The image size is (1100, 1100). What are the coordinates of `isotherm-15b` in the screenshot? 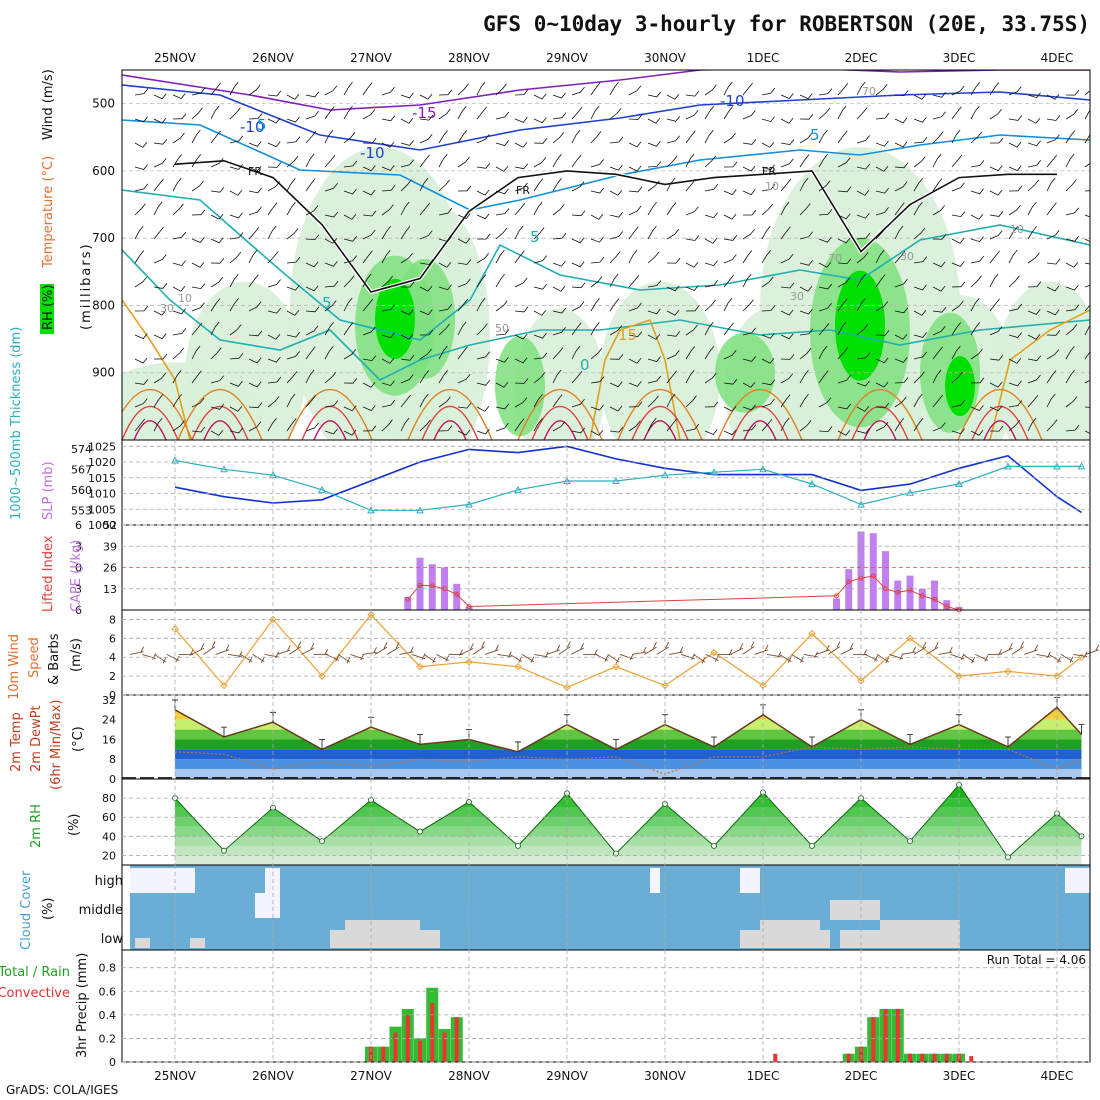 It's located at (635, 379).